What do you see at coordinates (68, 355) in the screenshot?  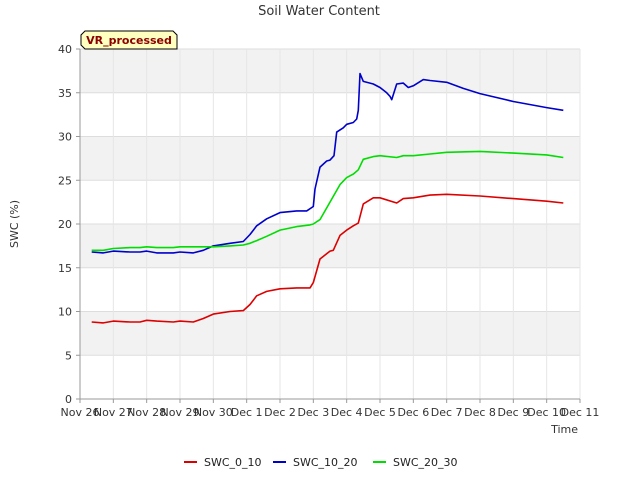 I see `y-tick-label: 5` at bounding box center [68, 355].